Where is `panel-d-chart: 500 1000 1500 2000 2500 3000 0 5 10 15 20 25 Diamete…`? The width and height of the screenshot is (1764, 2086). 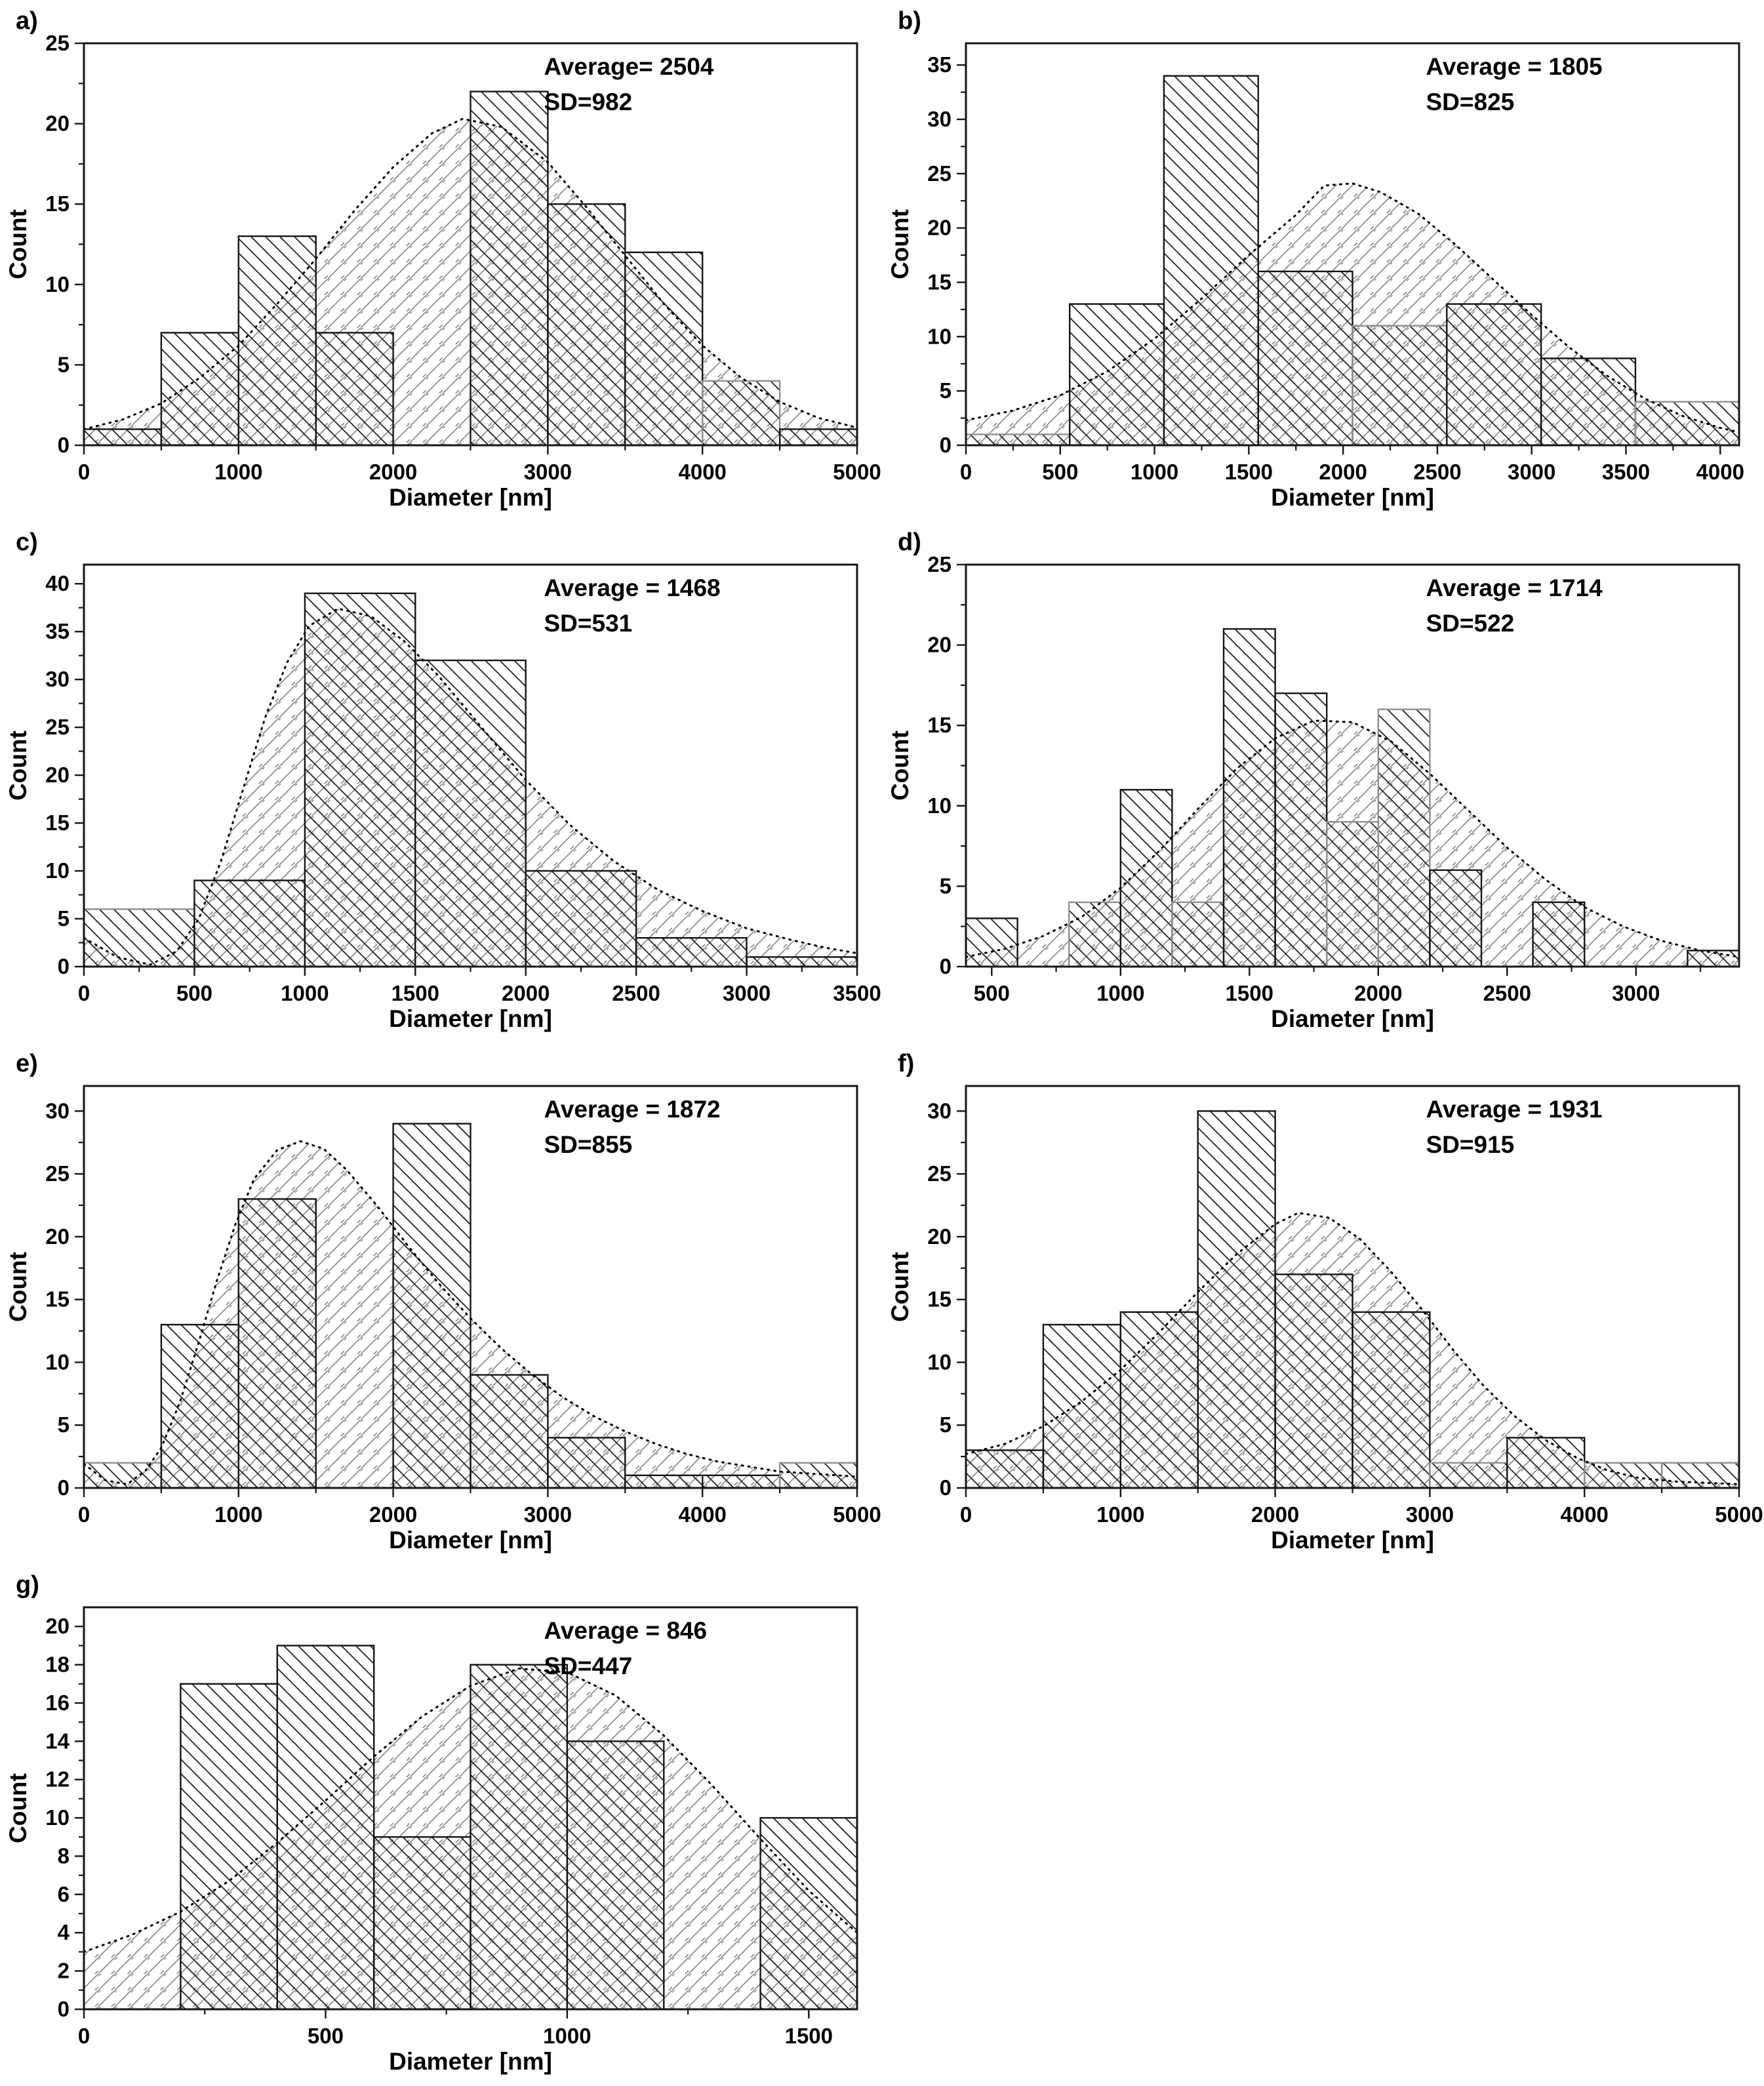
panel-d-chart: 500 1000 1500 2000 2500 3000 0 5 10 15 20 25 Diamete… is located at coordinates (1314, 780).